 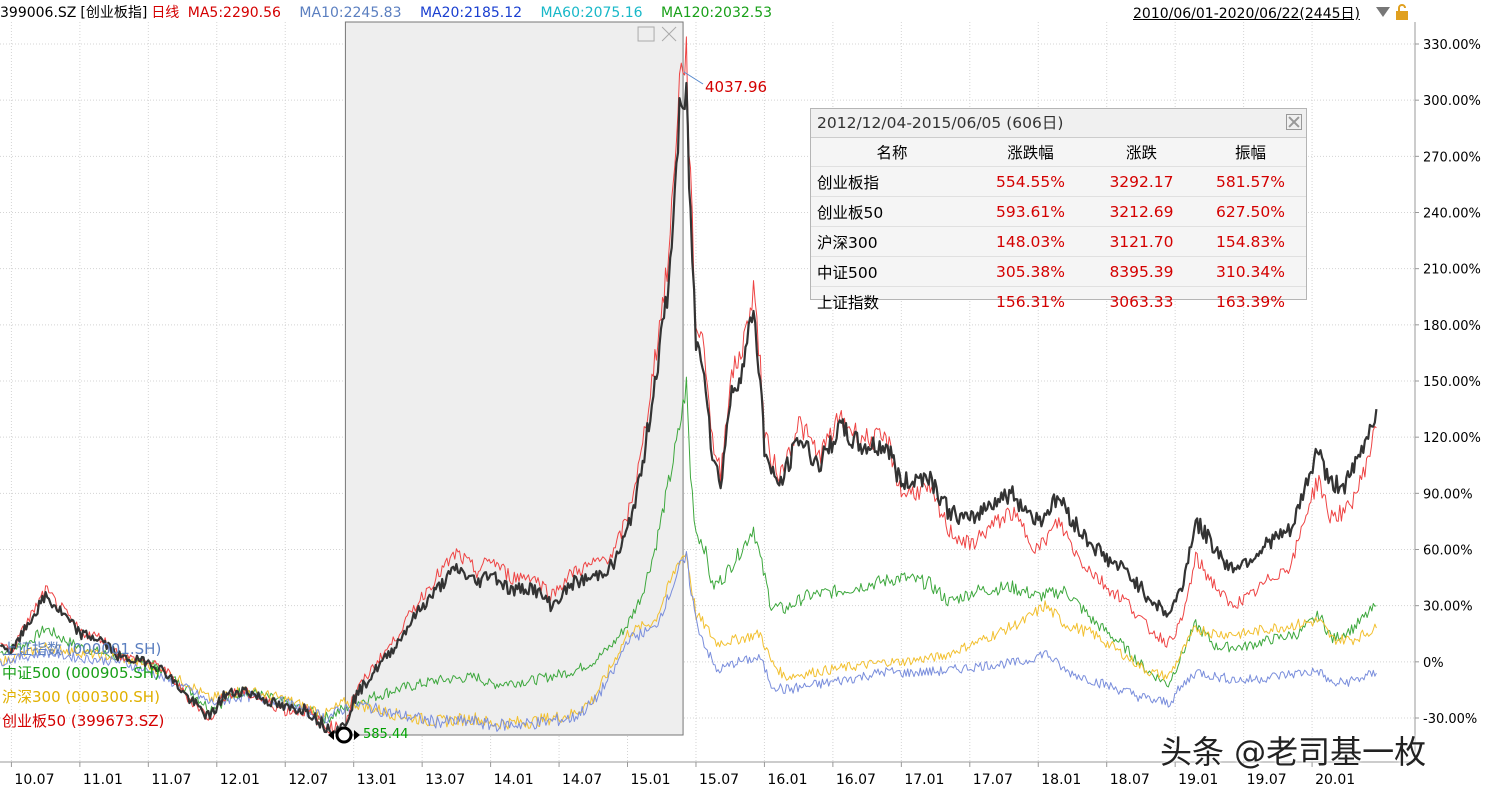 I want to click on ma5-value: MA5:2290.56, so click(x=234, y=13).